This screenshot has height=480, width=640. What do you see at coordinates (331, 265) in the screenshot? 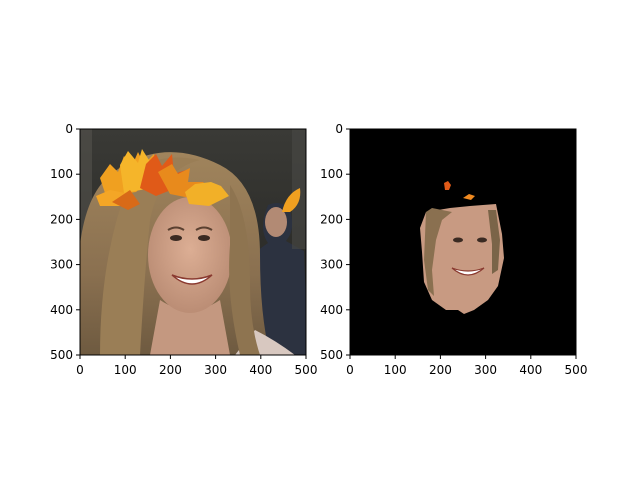
I see `y-tick-label-right-3: 300` at bounding box center [331, 265].